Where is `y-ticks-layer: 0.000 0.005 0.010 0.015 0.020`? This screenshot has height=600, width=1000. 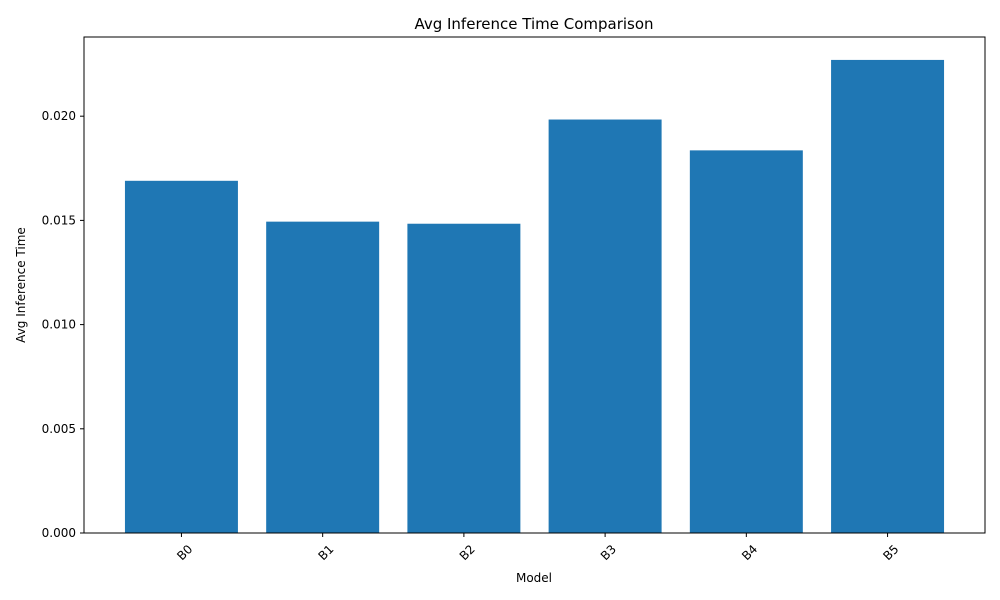 y-ticks-layer: 0.000 0.005 0.010 0.015 0.020 is located at coordinates (63, 324).